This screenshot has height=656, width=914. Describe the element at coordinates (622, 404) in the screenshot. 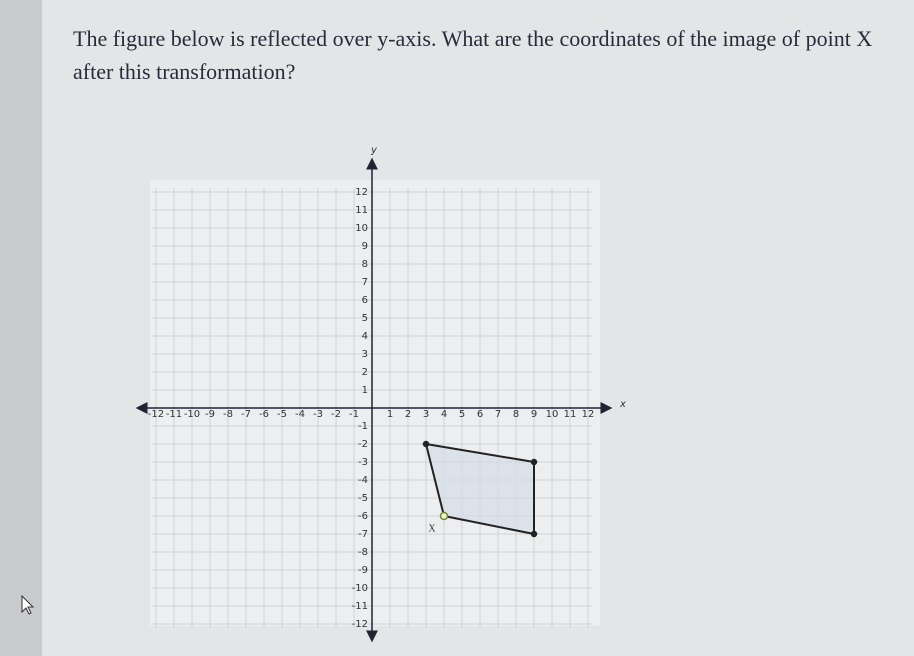

I see `x-axis-label: x` at that location.